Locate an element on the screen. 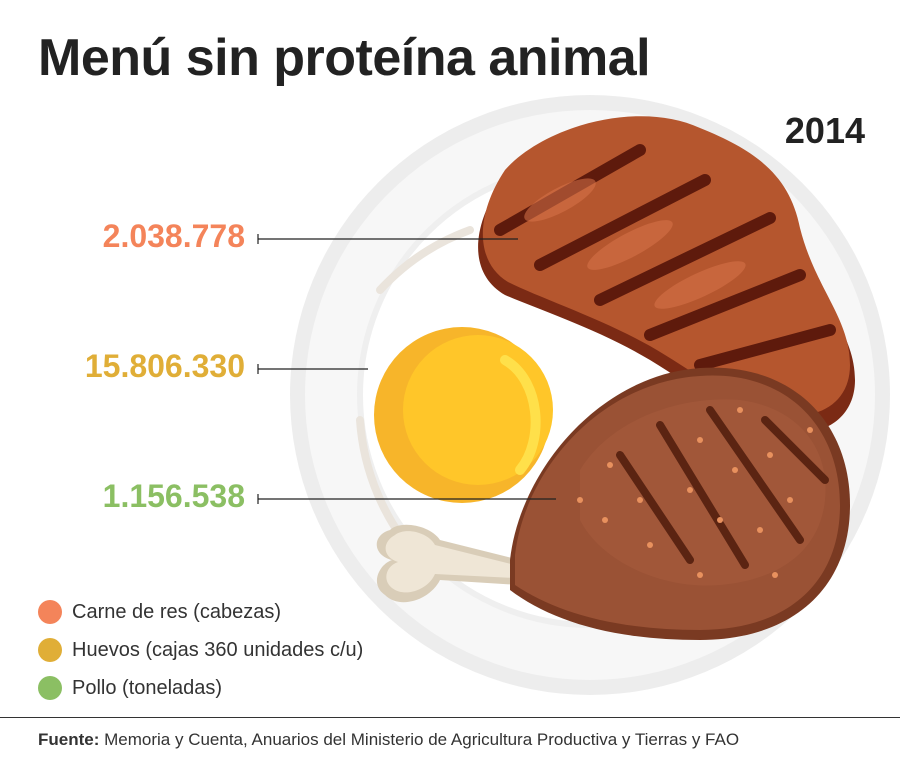 The image size is (900, 760). legend-label-beef: Carne de res (cabezas) is located at coordinates (176, 611).